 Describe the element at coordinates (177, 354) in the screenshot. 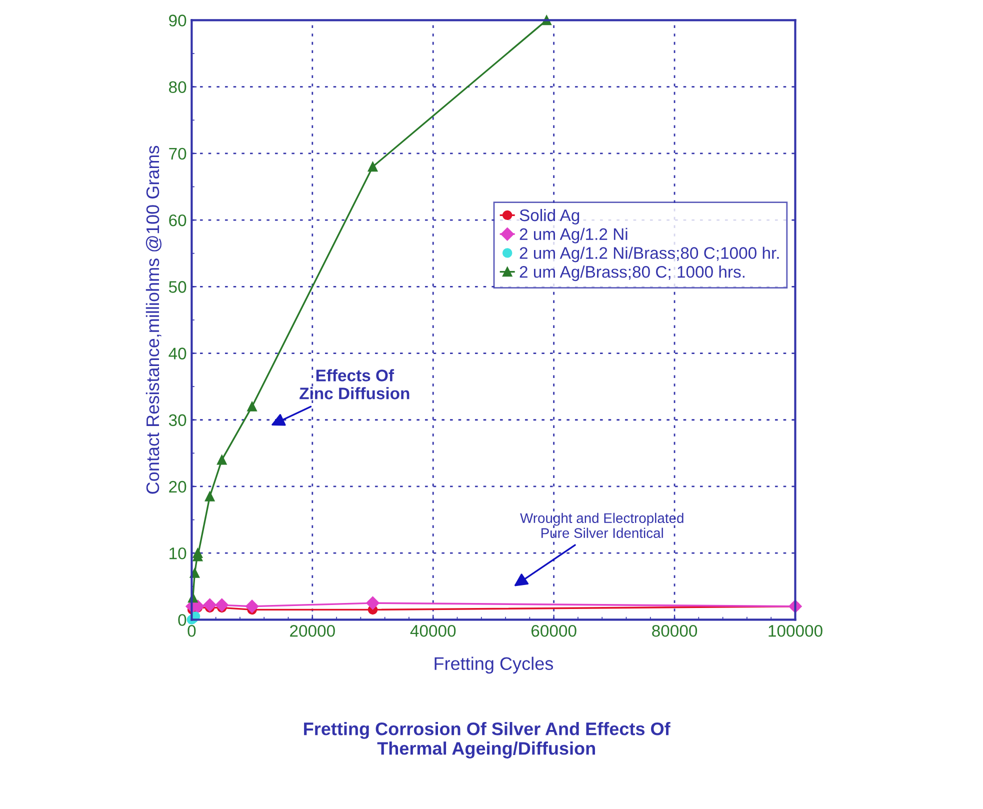

I see `y-tick-label: 40` at that location.